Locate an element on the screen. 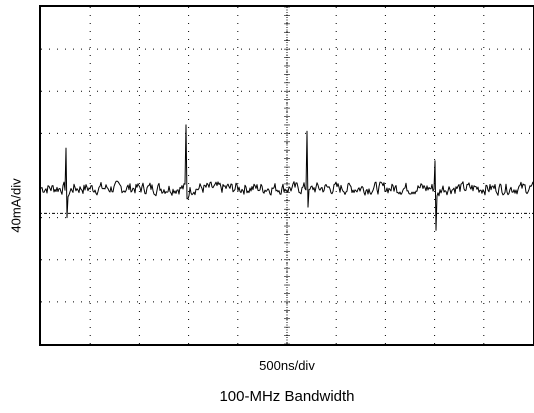 The image size is (534, 413). chart-caption: 100-MHz Bandwidth is located at coordinates (287, 396).